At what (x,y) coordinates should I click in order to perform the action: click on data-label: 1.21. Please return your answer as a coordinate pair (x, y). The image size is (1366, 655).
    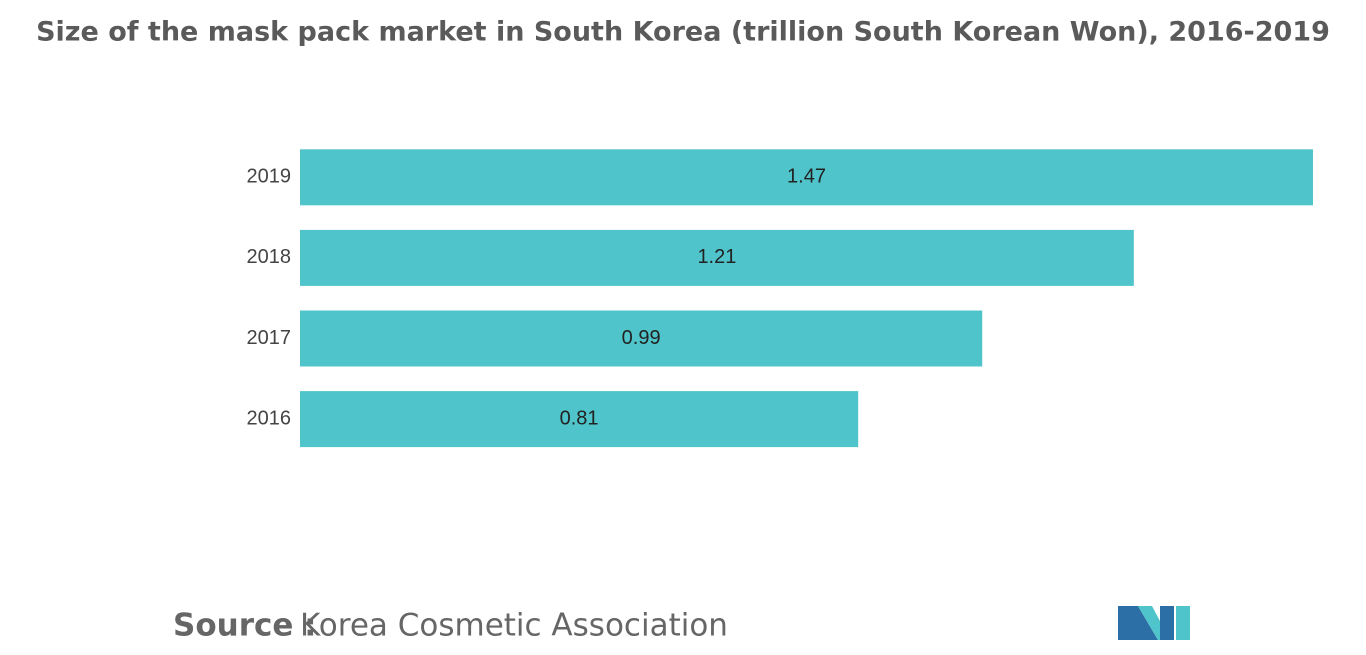
    Looking at the image, I should click on (716, 257).